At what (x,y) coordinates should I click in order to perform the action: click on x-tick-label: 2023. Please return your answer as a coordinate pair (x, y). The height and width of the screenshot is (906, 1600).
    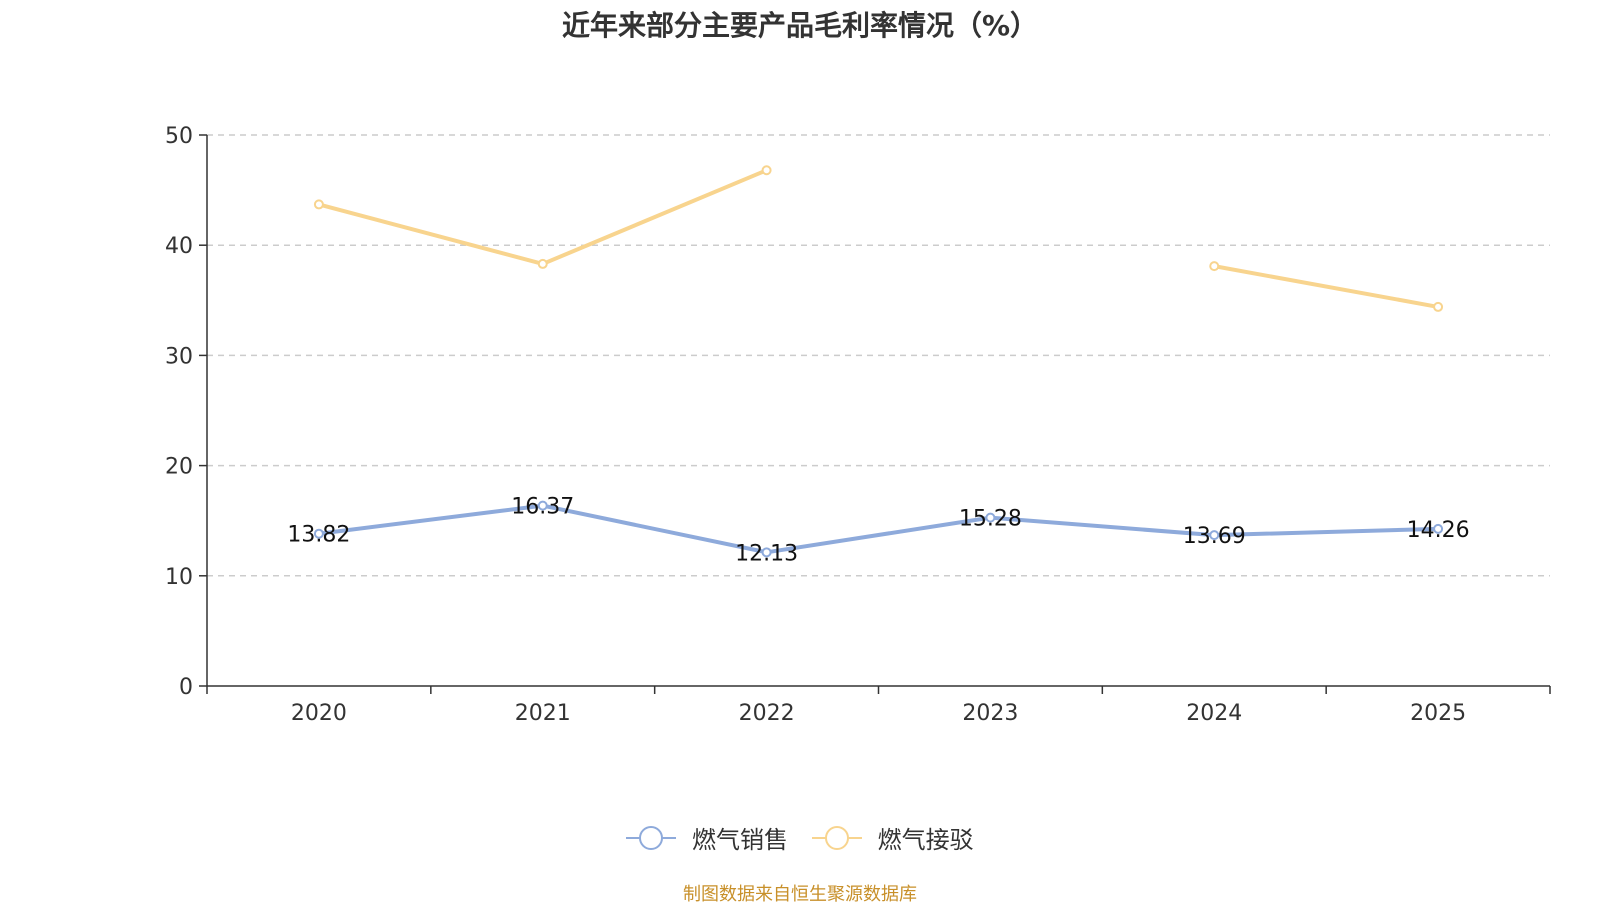
    Looking at the image, I should click on (990, 713).